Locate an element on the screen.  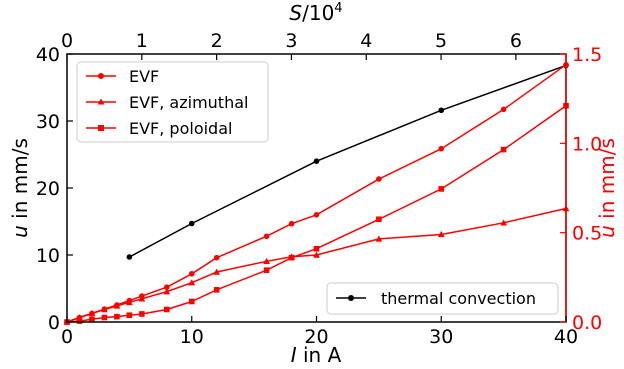
top-x-tick-label: 0 is located at coordinates (67, 41).